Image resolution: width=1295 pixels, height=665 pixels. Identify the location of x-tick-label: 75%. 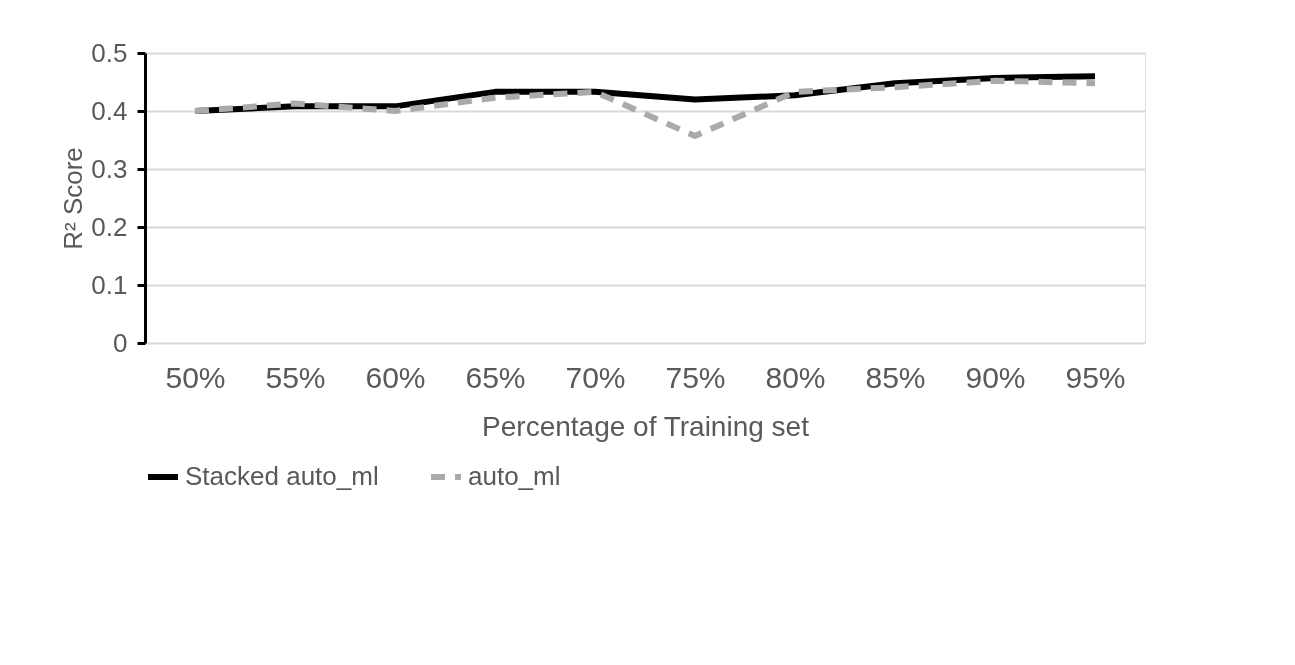
(695, 377).